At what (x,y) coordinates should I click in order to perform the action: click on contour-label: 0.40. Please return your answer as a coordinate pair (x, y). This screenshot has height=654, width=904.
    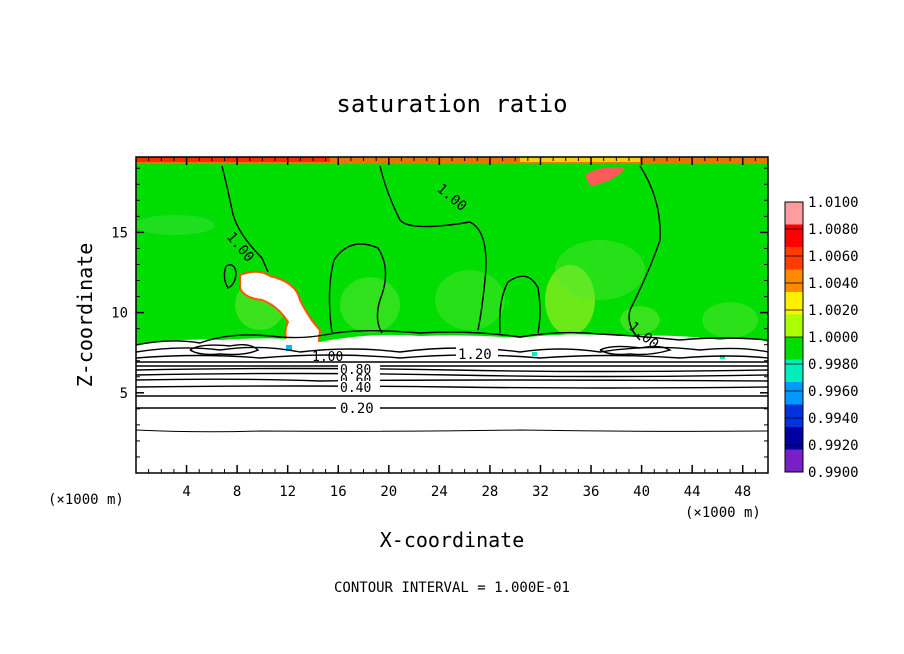
    Looking at the image, I should click on (355, 388).